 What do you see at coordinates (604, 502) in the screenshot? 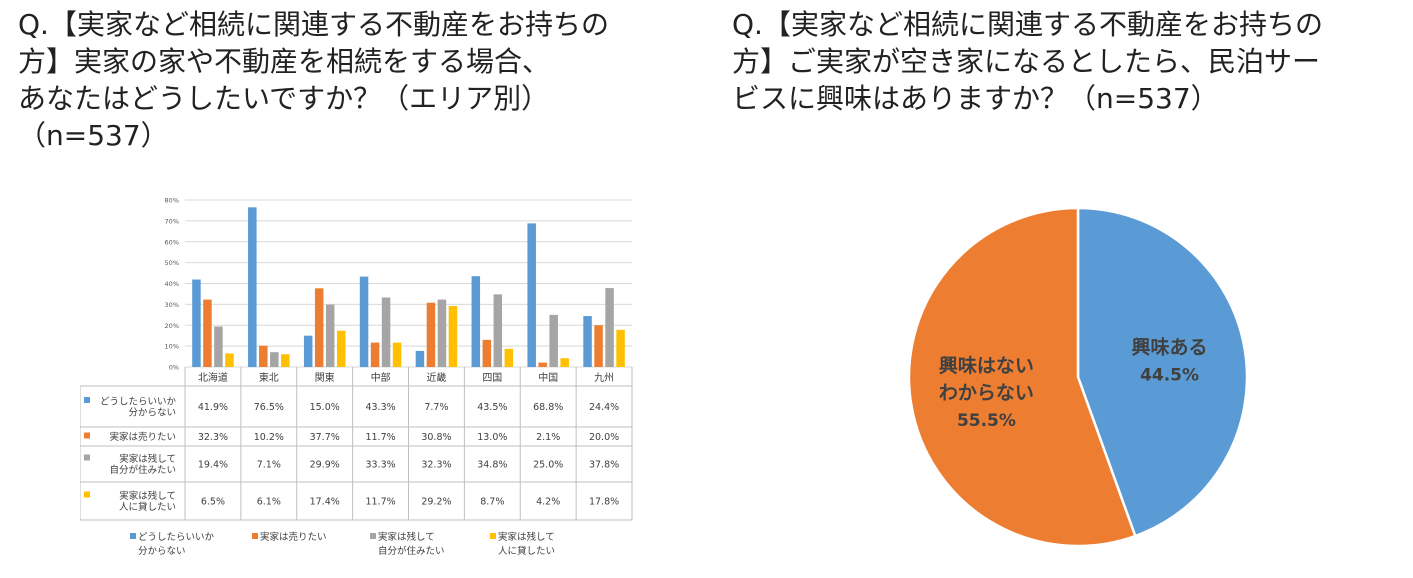
I see `table-value: 17.8%` at bounding box center [604, 502].